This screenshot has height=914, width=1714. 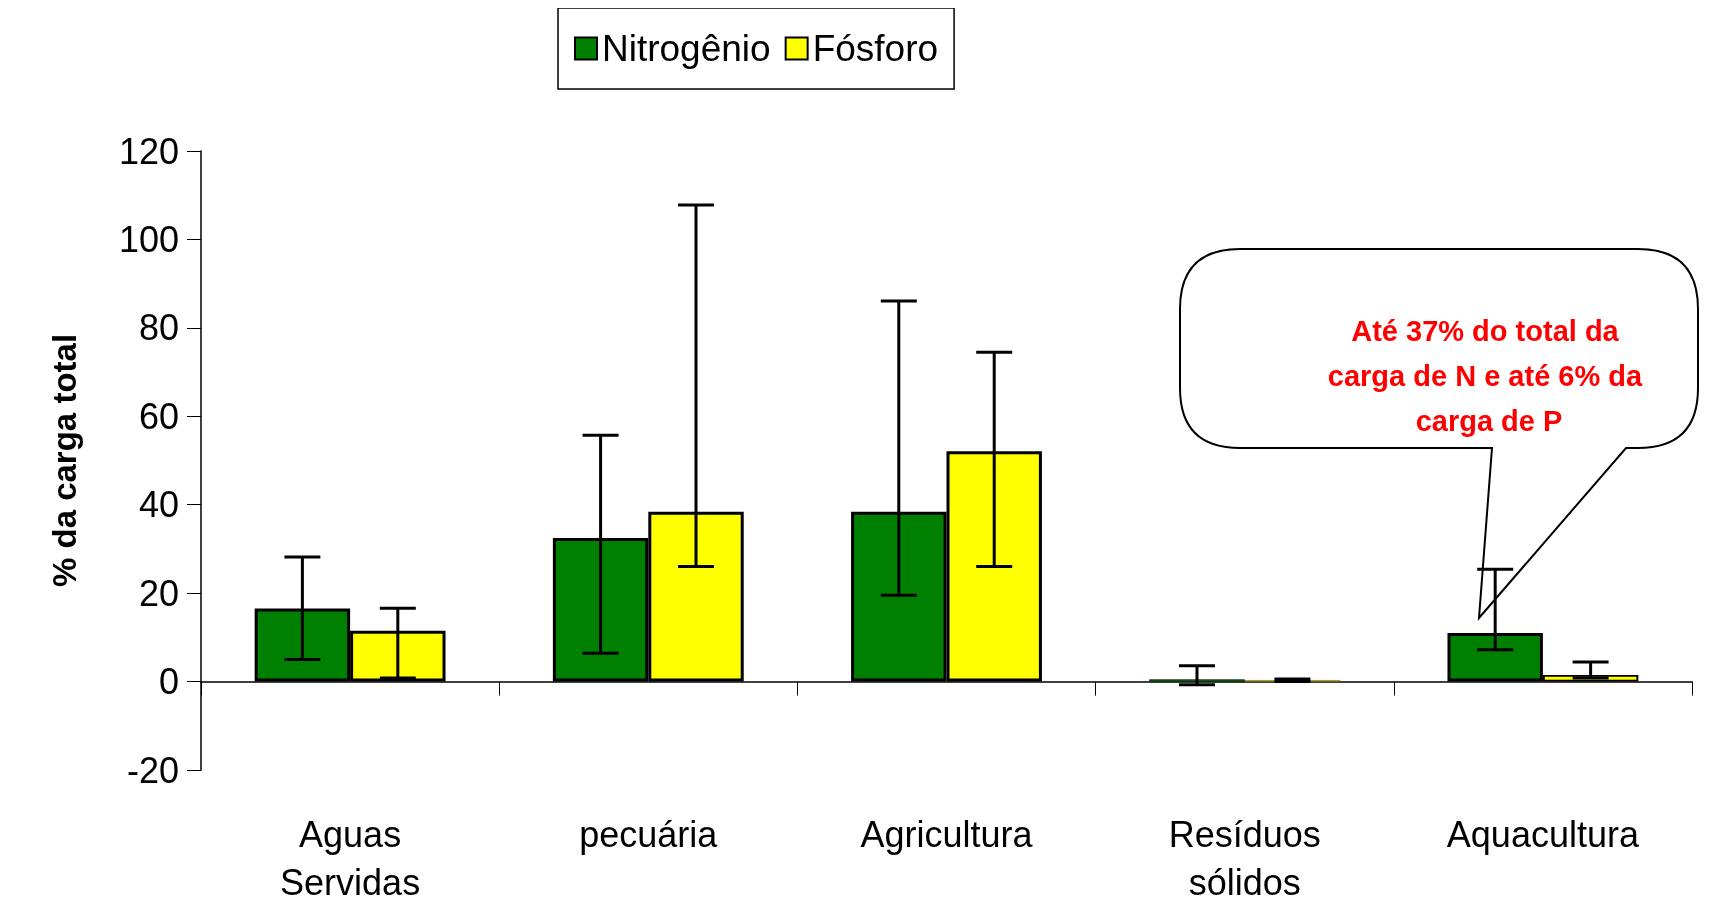 I want to click on legend-label: Nitrogênio, so click(x=686, y=48).